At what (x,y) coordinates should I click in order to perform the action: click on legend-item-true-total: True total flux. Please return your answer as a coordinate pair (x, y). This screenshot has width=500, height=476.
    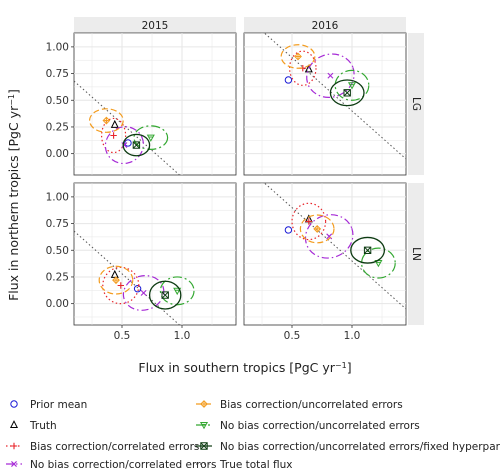
    Looking at the image, I should click on (244, 465).